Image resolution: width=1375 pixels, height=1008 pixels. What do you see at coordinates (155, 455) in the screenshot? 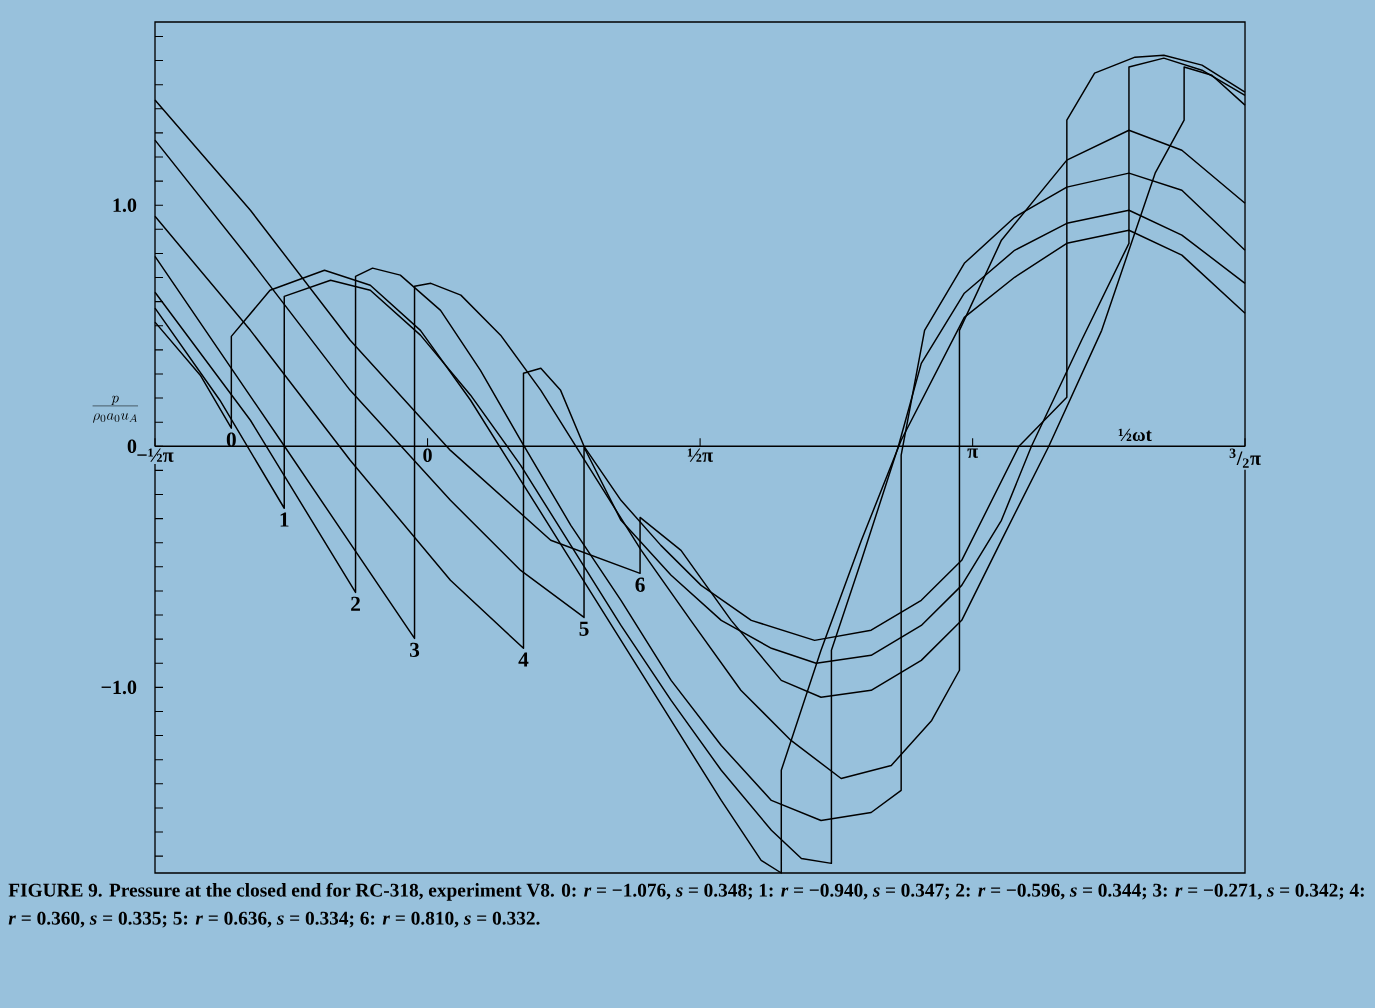
I see `x-tick-label: −½π` at bounding box center [155, 455].